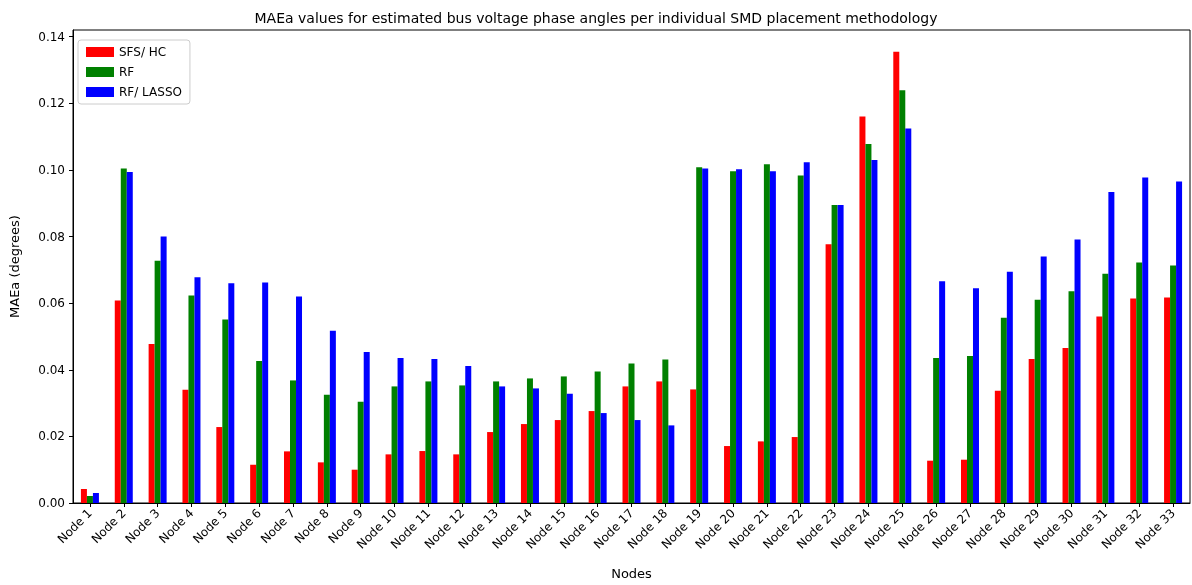 Image resolution: width=1192 pixels, height=585 pixels. Describe the element at coordinates (127, 72) in the screenshot. I see `legend-label: RF` at that location.